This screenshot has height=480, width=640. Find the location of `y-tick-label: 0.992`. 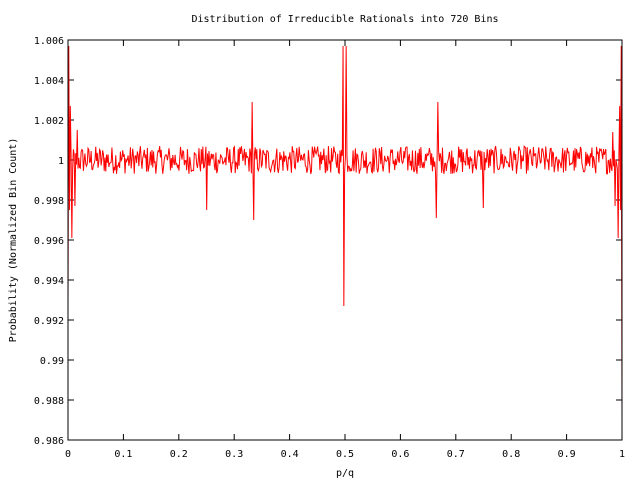

y-tick-label: 0.992 is located at coordinates (49, 321).